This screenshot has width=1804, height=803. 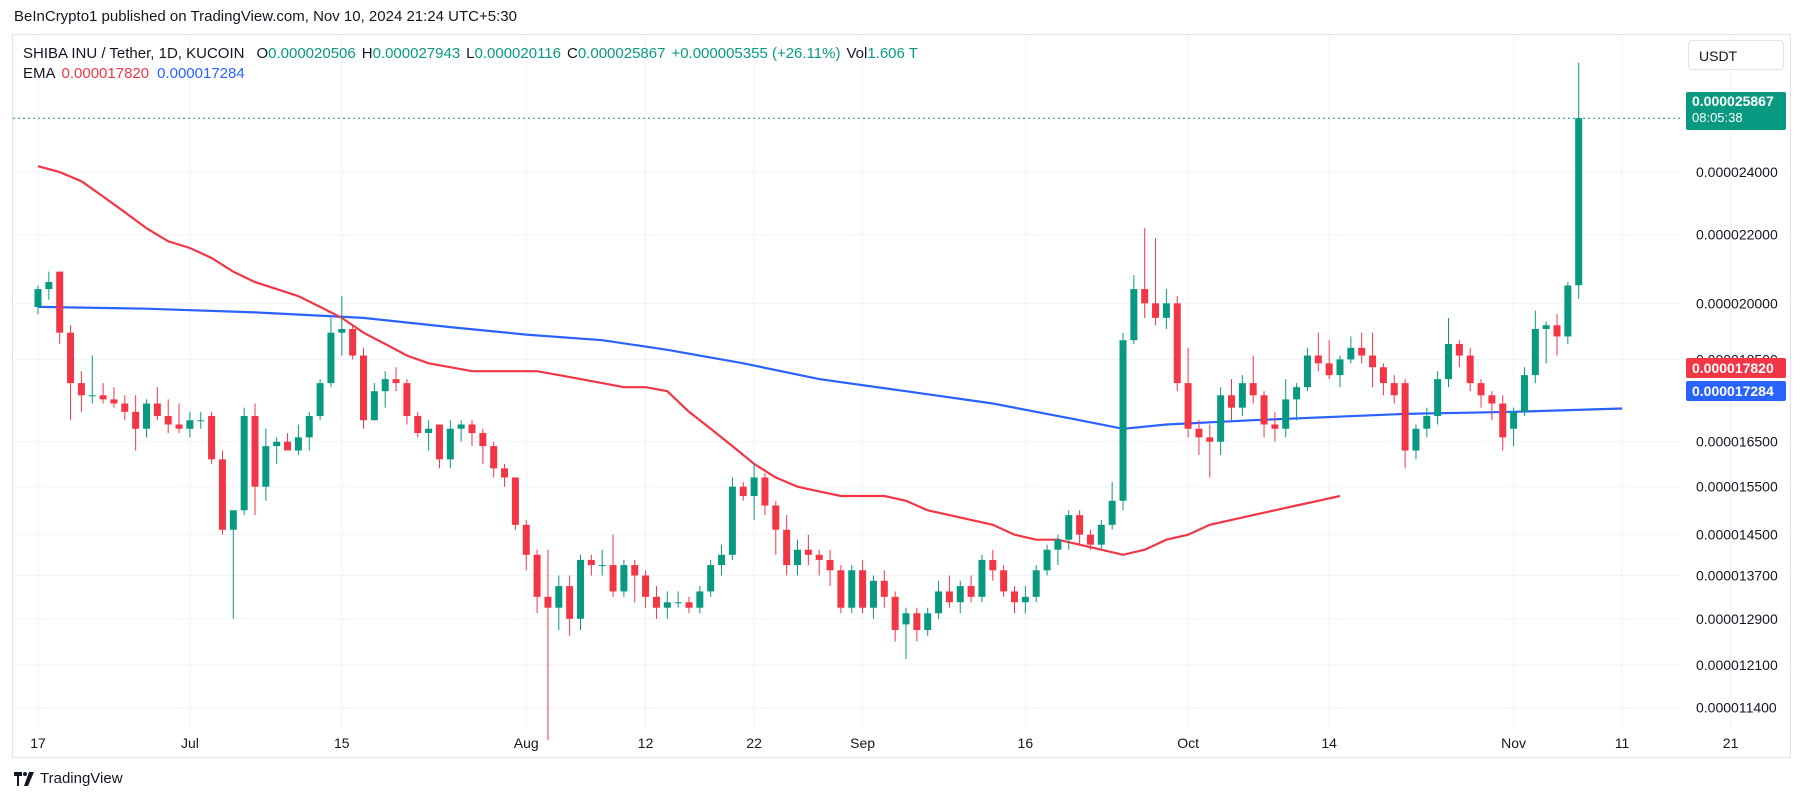 I want to click on volume-value: 1.606 T, so click(x=892, y=53).